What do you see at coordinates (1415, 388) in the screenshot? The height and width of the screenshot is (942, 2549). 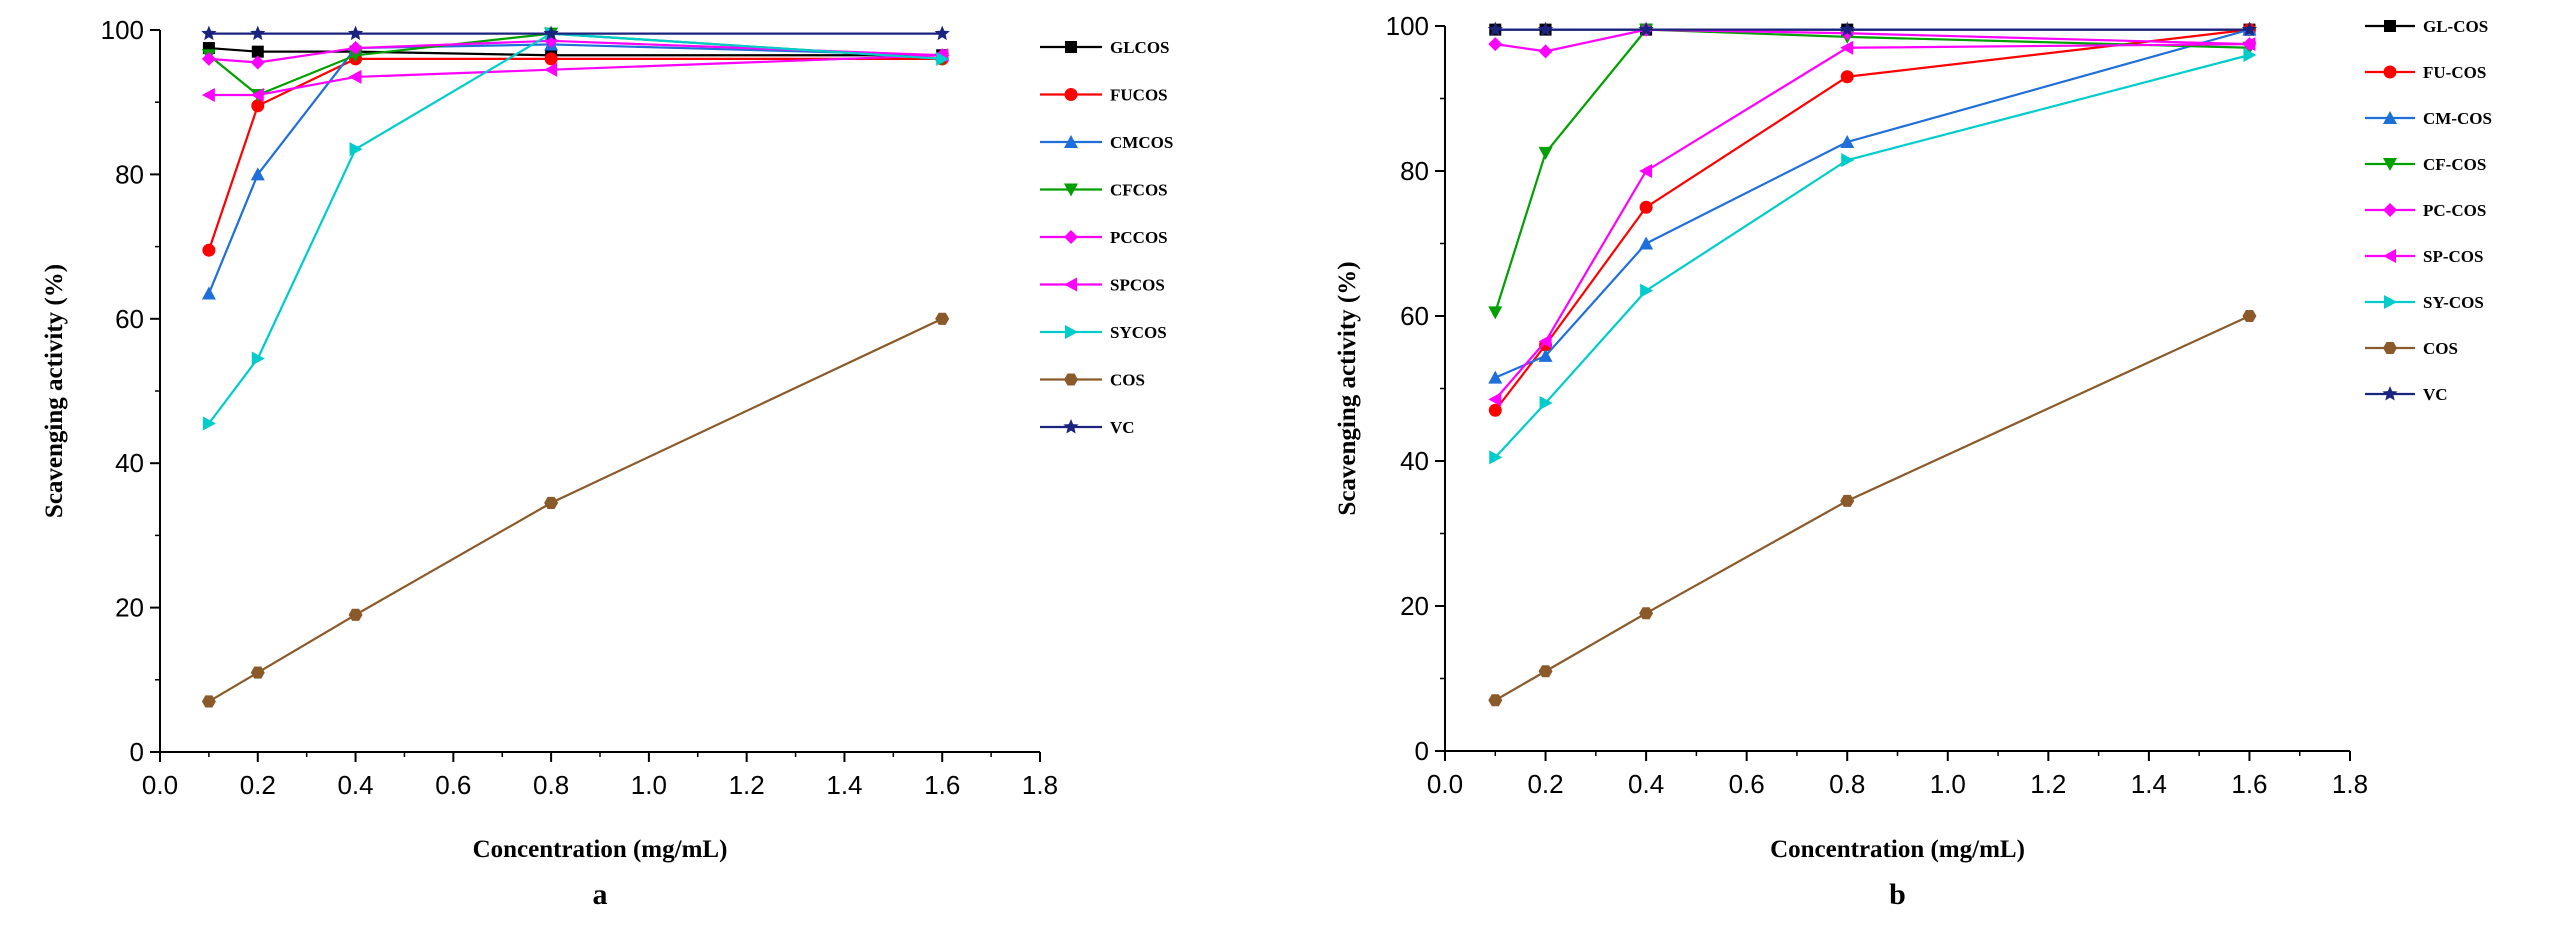 I see `panel-b-y-ticks: 0 20 40 60 80 100` at bounding box center [1415, 388].